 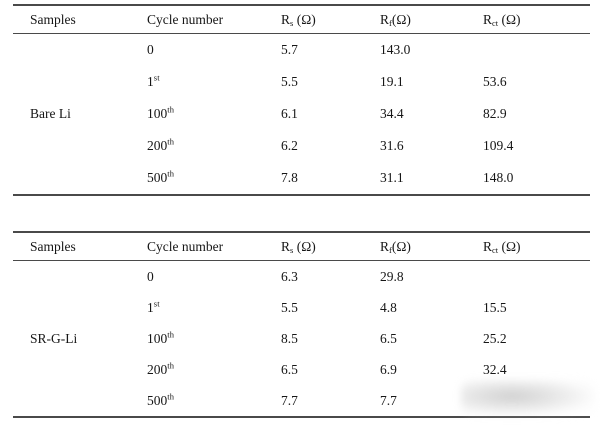 I want to click on table-row: 500th 7.8 31.1 148.0, so click(x=301, y=179).